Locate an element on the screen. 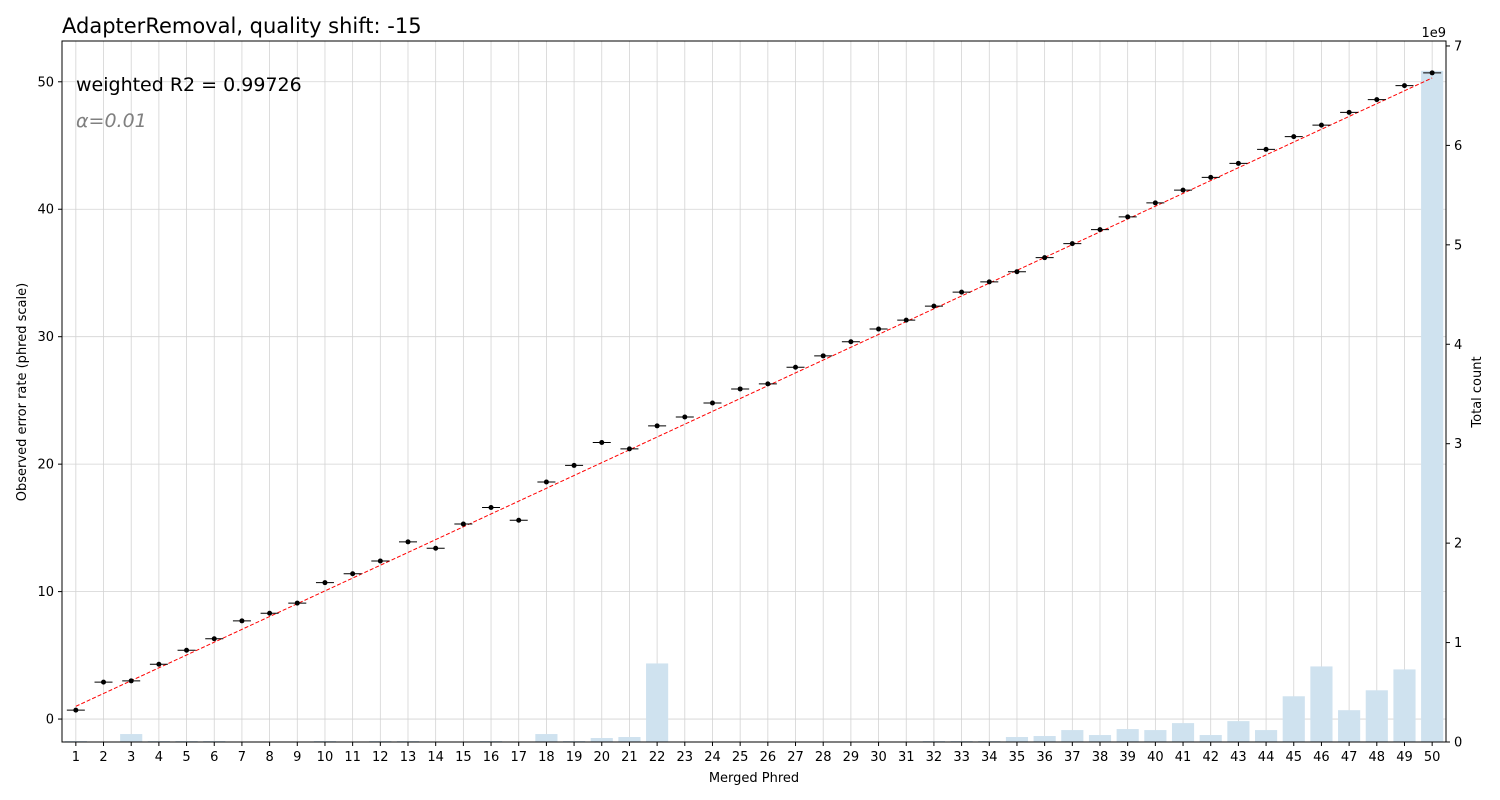  y2-tick-label: 4 is located at coordinates (1458, 345).